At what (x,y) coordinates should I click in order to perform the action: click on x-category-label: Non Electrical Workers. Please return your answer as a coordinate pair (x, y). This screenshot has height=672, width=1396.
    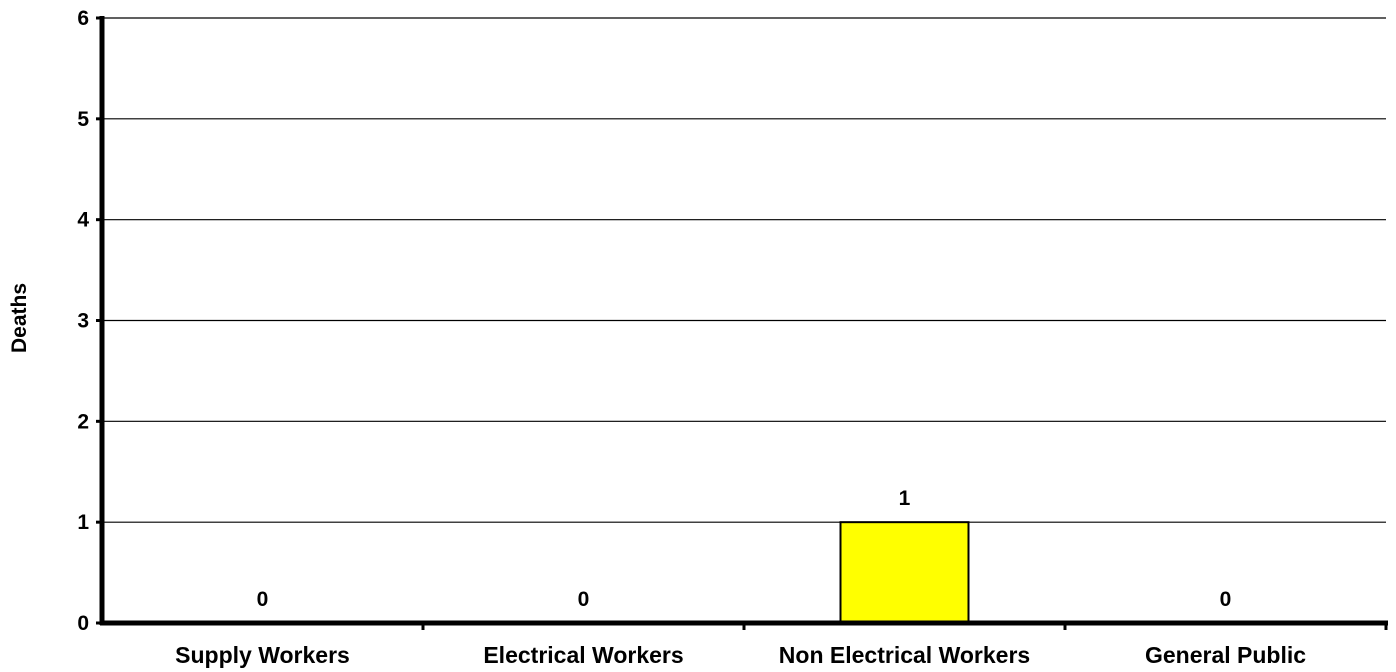
    Looking at the image, I should click on (904, 655).